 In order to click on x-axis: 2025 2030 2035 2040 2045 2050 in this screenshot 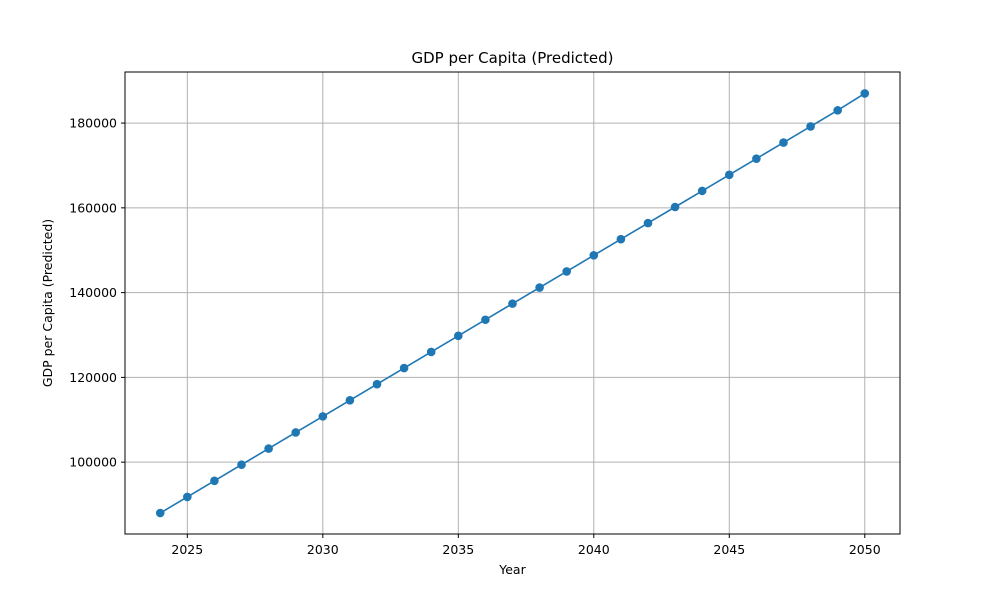, I will do `click(526, 545)`.